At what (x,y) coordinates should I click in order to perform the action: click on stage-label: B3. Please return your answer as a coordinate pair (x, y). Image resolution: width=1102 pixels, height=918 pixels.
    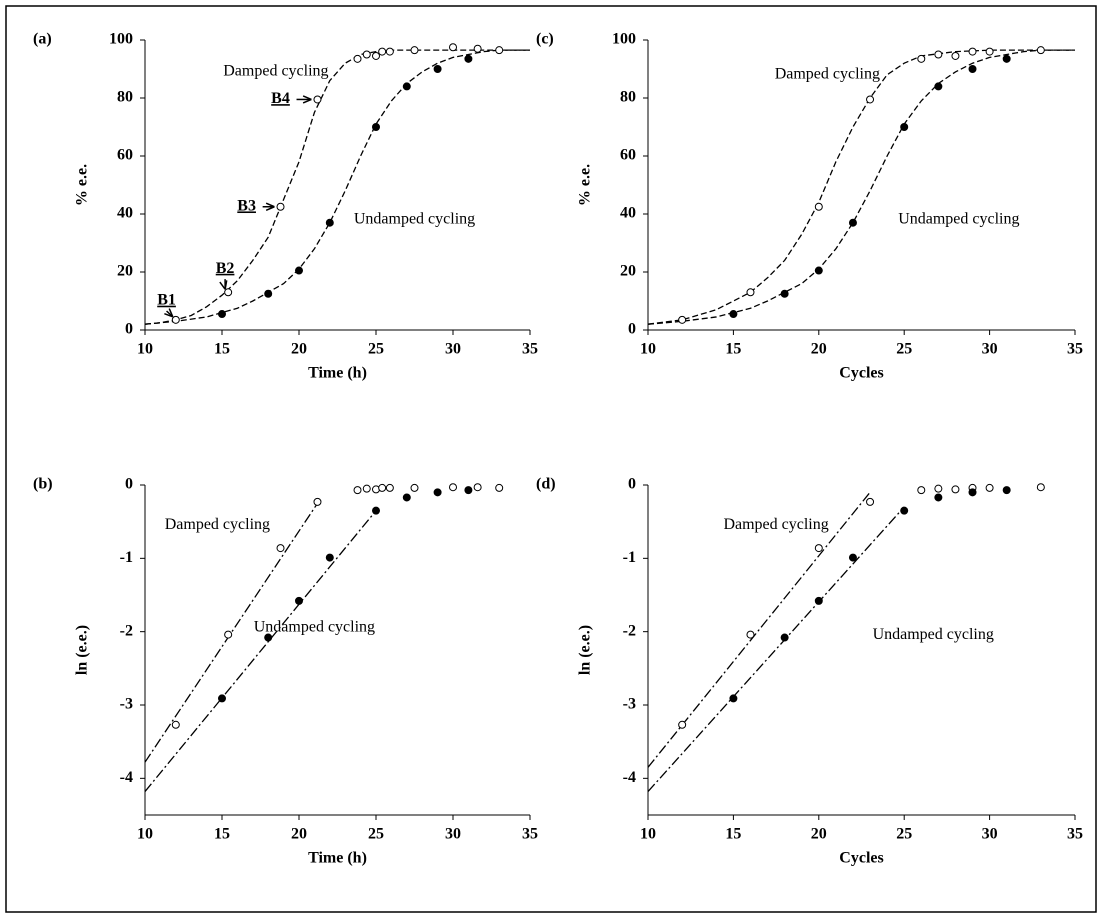
    Looking at the image, I should click on (246, 205).